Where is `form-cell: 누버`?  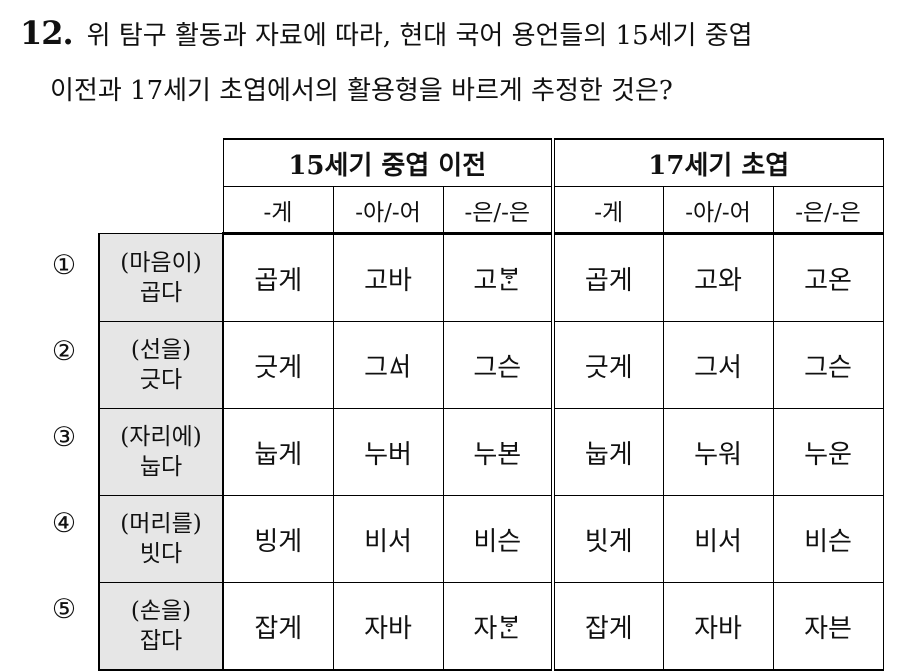 form-cell: 누버 is located at coordinates (388, 452).